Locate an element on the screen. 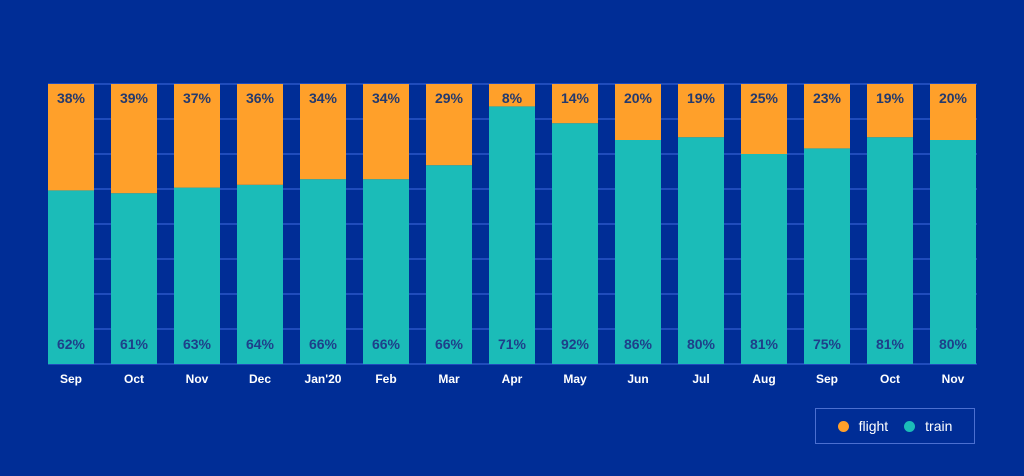 The height and width of the screenshot is (476, 1024). data-label-train: 62% is located at coordinates (71, 344).